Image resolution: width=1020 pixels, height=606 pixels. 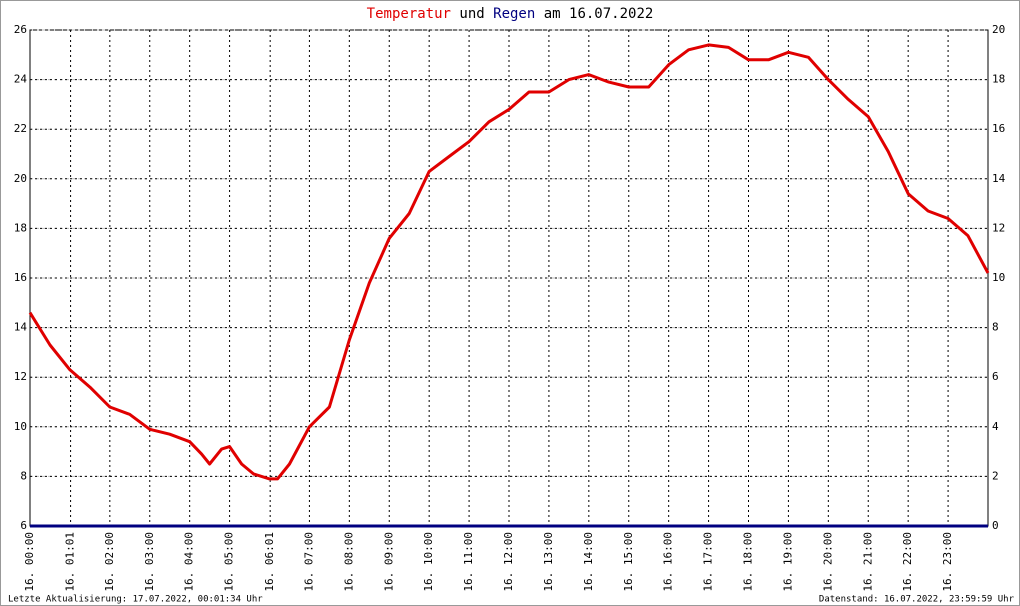 What do you see at coordinates (20, 376) in the screenshot?
I see `y-tick-label: 12` at bounding box center [20, 376].